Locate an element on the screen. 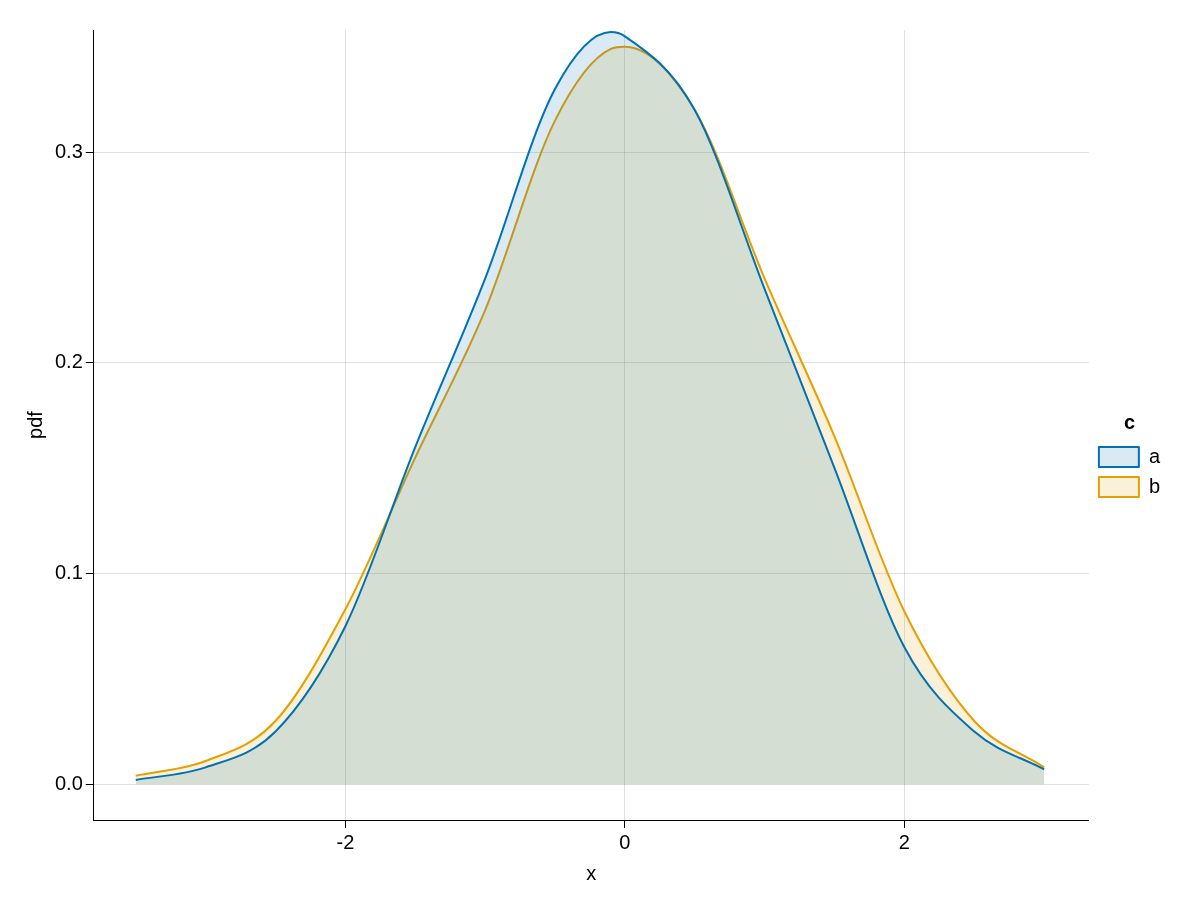 Image resolution: width=1200 pixels, height=900 pixels. y-tick-label: 0.3 is located at coordinates (68, 150).